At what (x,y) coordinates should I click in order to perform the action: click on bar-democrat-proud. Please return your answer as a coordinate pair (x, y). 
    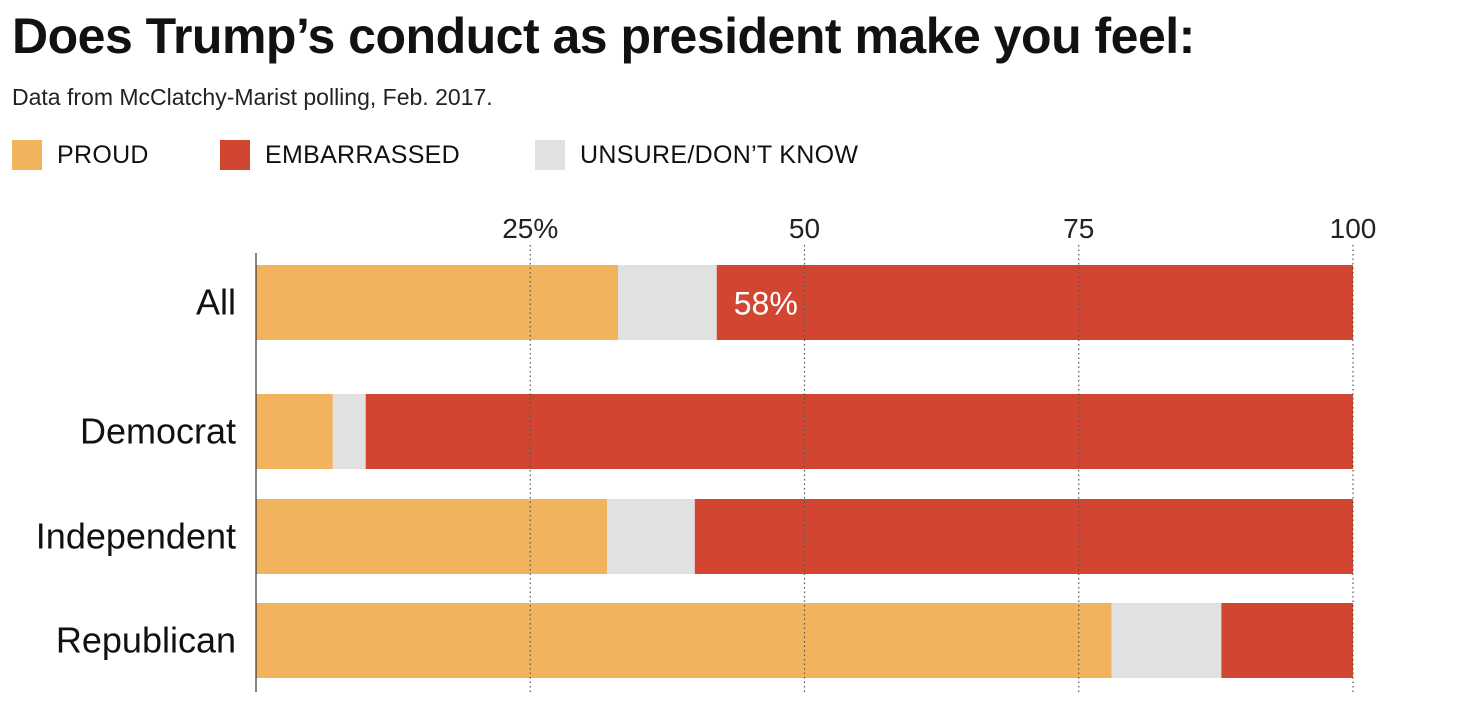
    Looking at the image, I should click on (294, 431).